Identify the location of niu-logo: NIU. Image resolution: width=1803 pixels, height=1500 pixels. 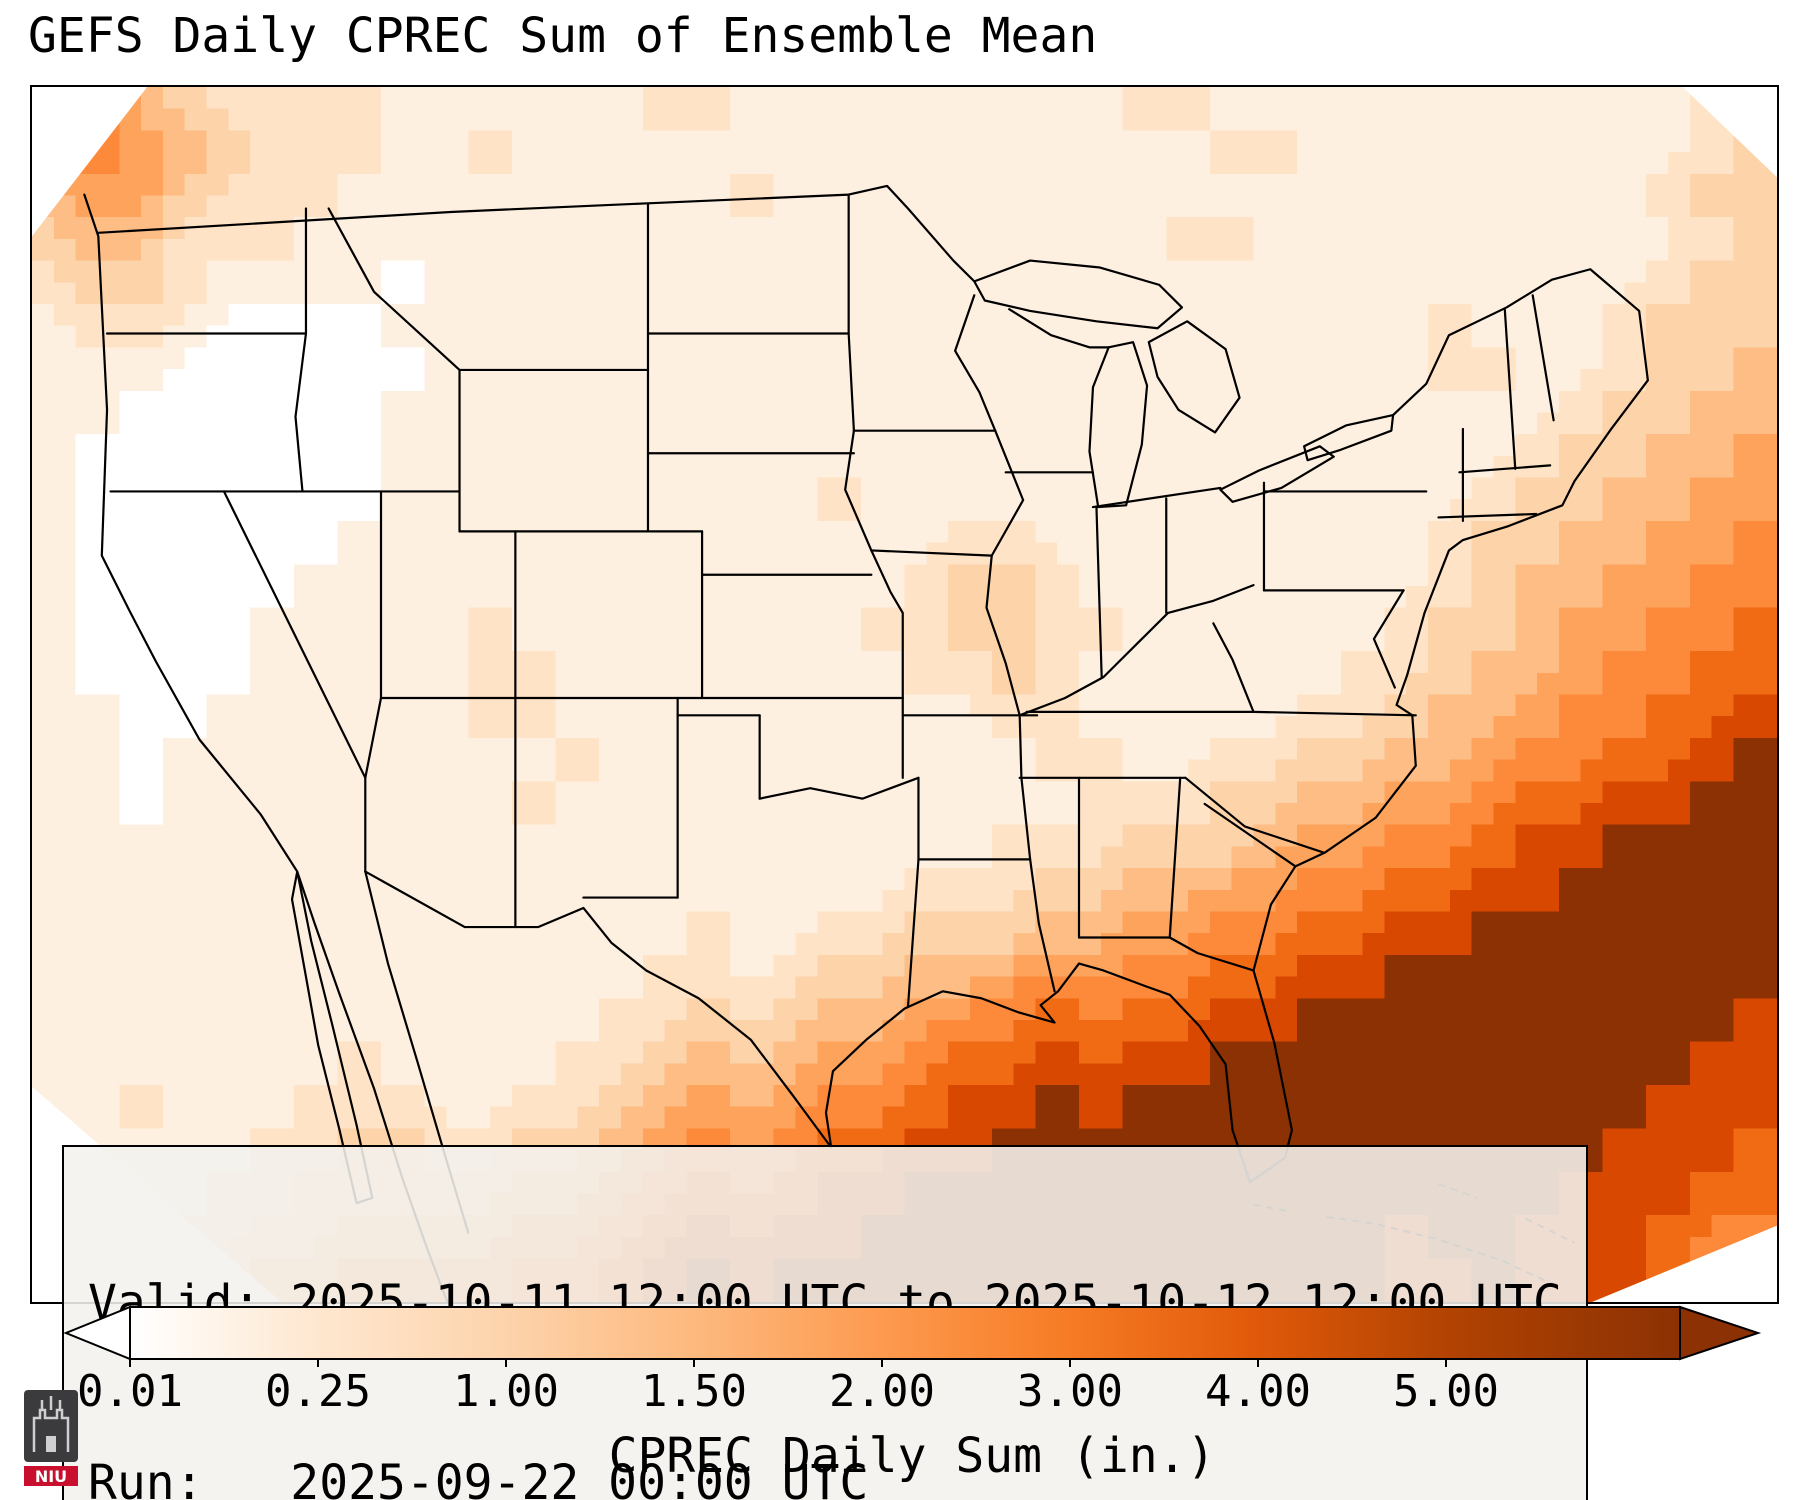
(51, 1438).